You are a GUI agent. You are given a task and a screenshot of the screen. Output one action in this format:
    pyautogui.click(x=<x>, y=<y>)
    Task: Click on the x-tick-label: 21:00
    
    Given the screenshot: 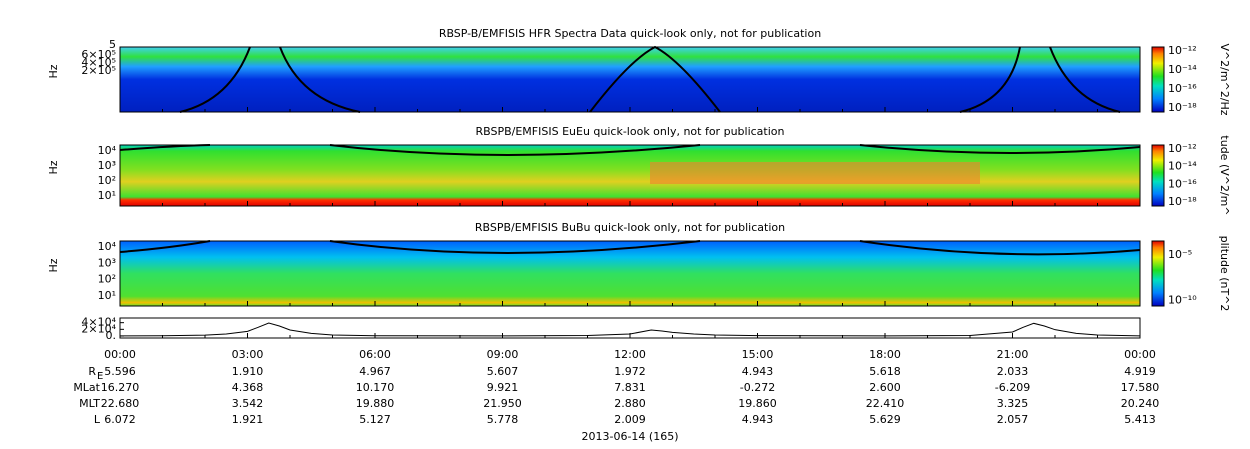 What is the action you would take?
    pyautogui.click(x=1013, y=354)
    